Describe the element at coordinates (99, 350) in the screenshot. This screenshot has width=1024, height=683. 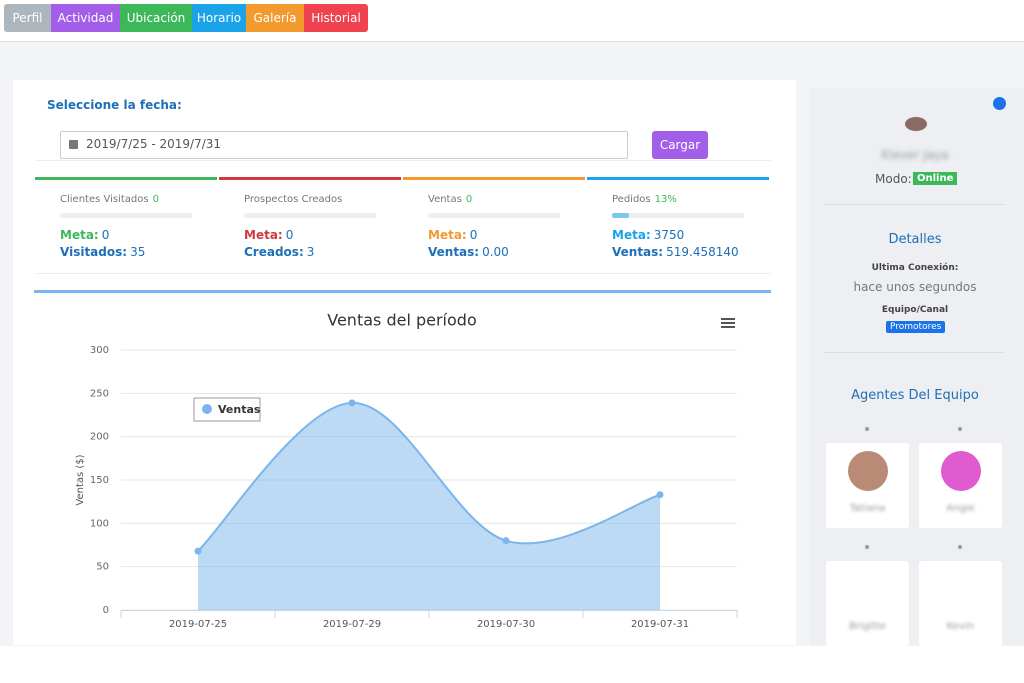
I see `y-tick-label: 300` at that location.